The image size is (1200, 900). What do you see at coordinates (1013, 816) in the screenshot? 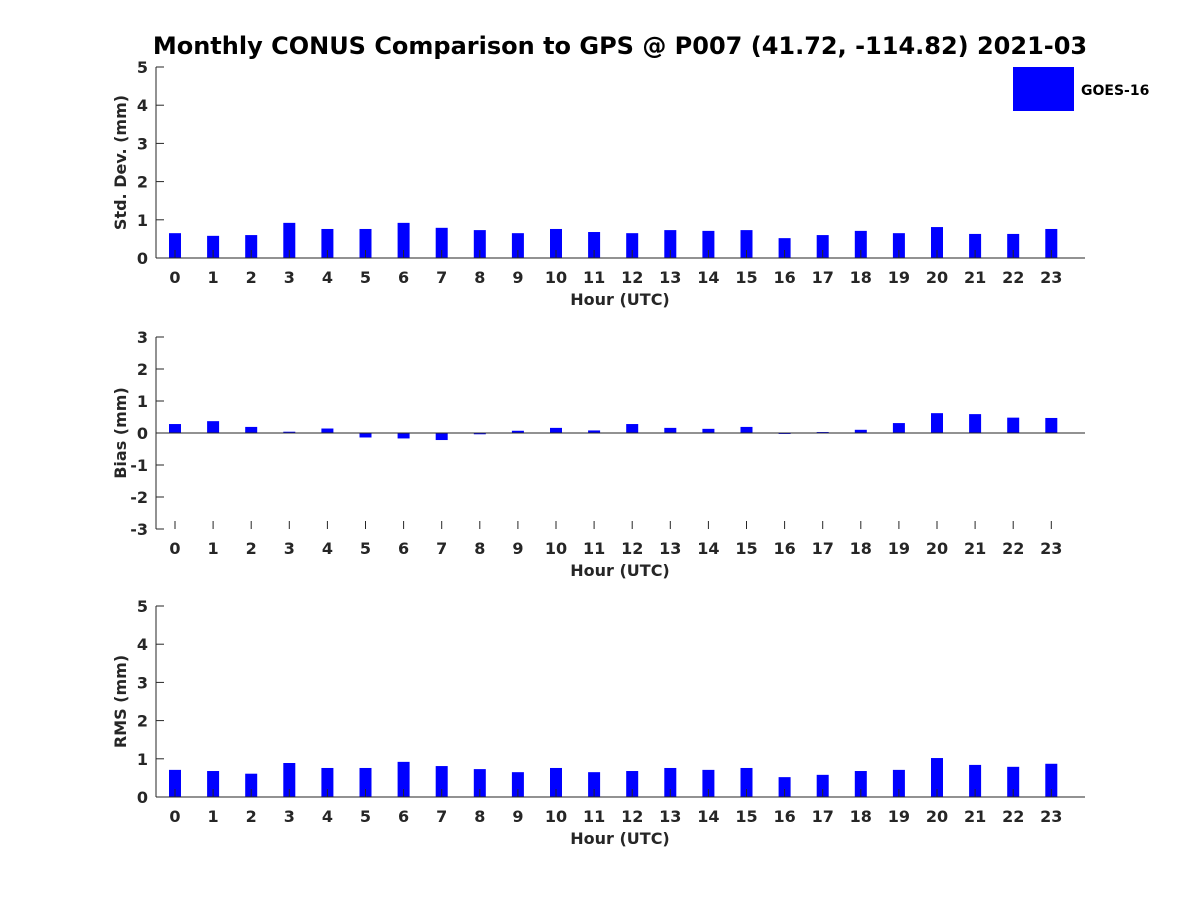
I see `x-tick-label: 22` at bounding box center [1013, 816].